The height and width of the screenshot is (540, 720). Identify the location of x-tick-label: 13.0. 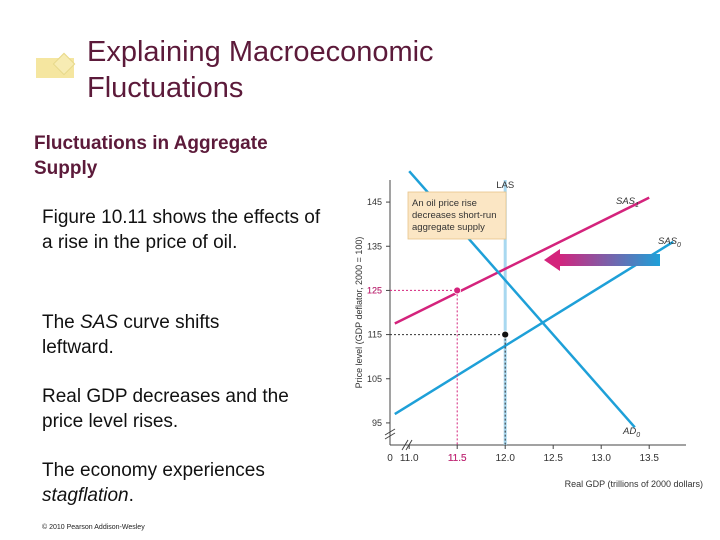
(601, 458).